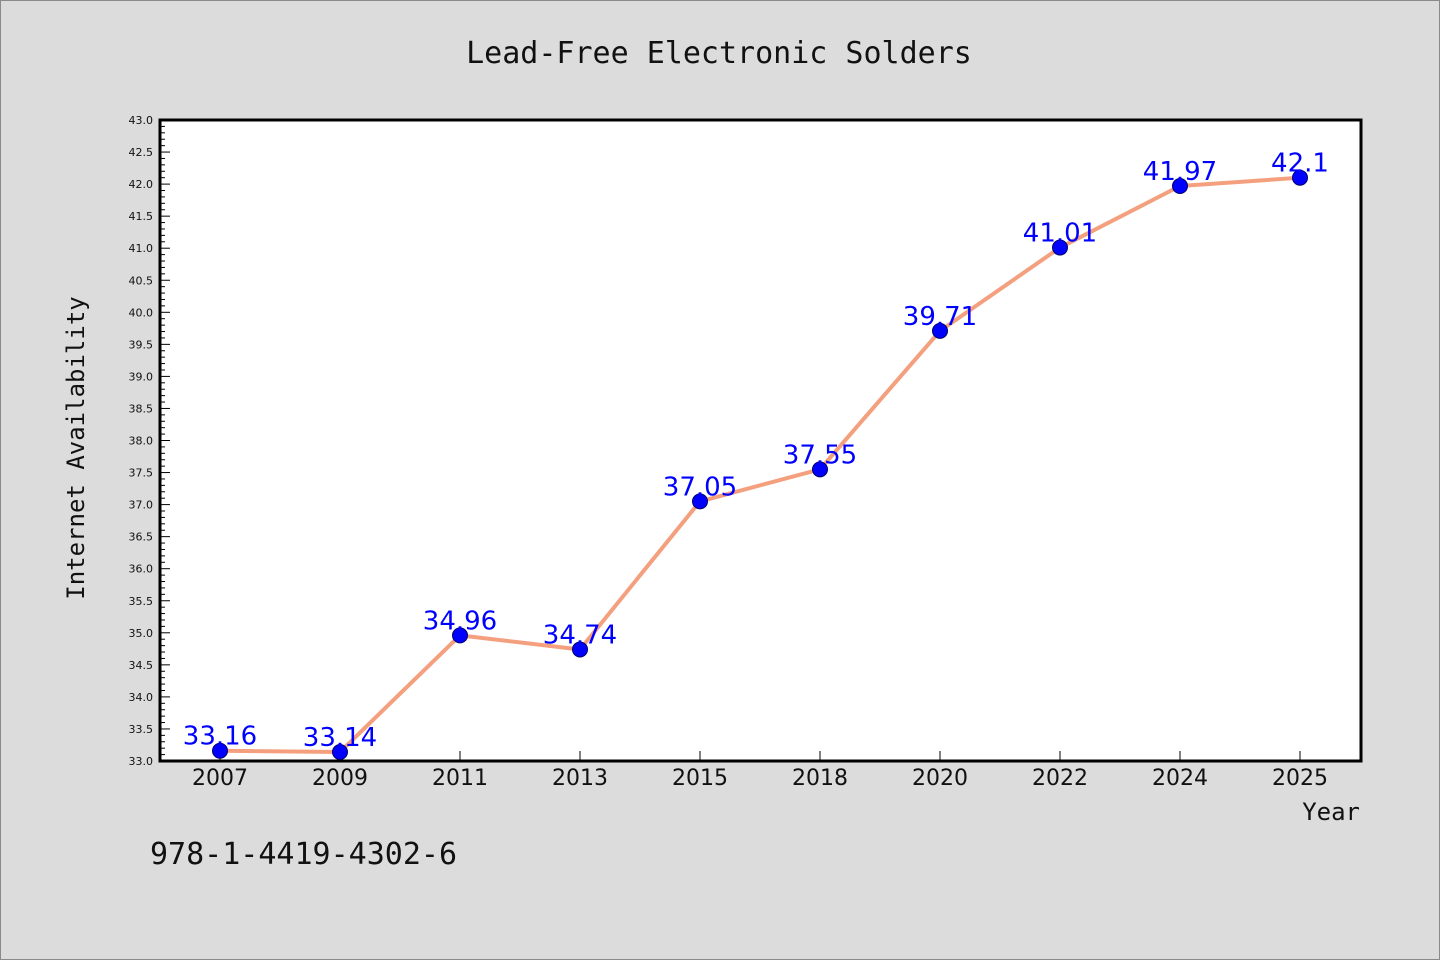 The image size is (1440, 960). What do you see at coordinates (141, 697) in the screenshot?
I see `y-tick-label: 34.0` at bounding box center [141, 697].